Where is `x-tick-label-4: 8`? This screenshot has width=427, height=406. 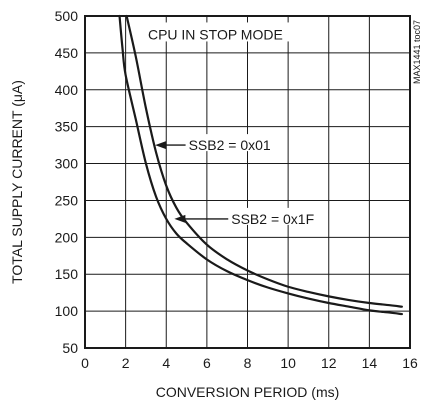
x-tick-label-4: 8 is located at coordinates (248, 363).